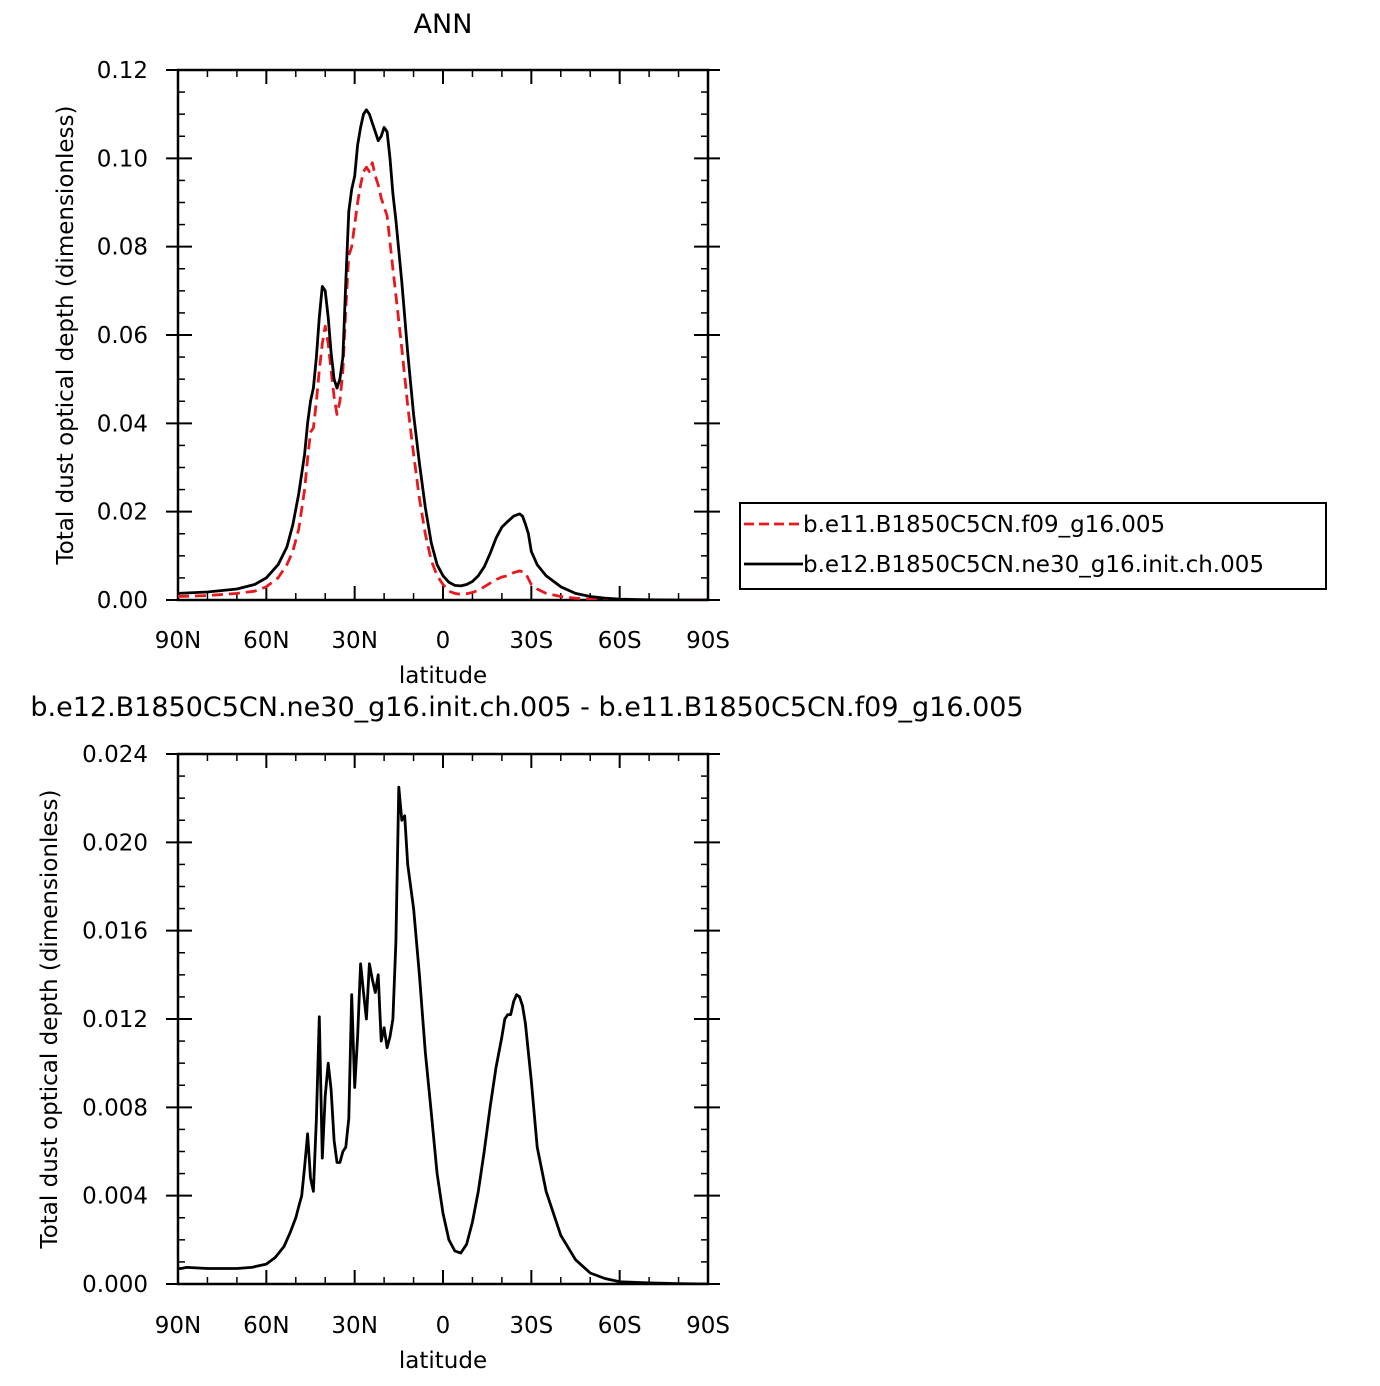 The image size is (1380, 1386). Describe the element at coordinates (115, 1108) in the screenshot. I see `y-tick-label: 0.008` at that location.